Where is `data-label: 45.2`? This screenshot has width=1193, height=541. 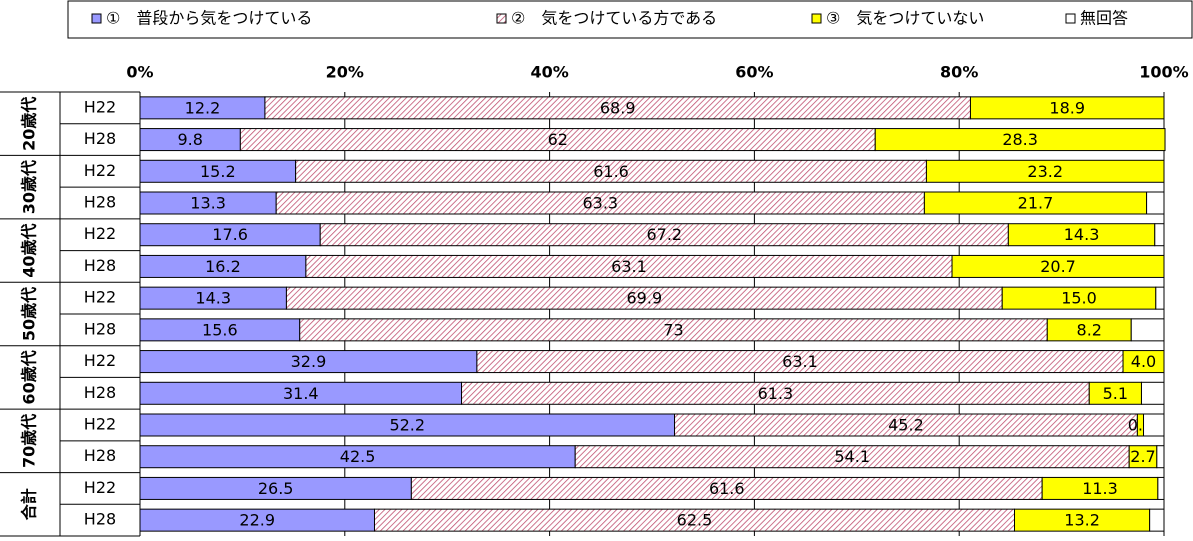 data-label: 45.2 is located at coordinates (906, 425).